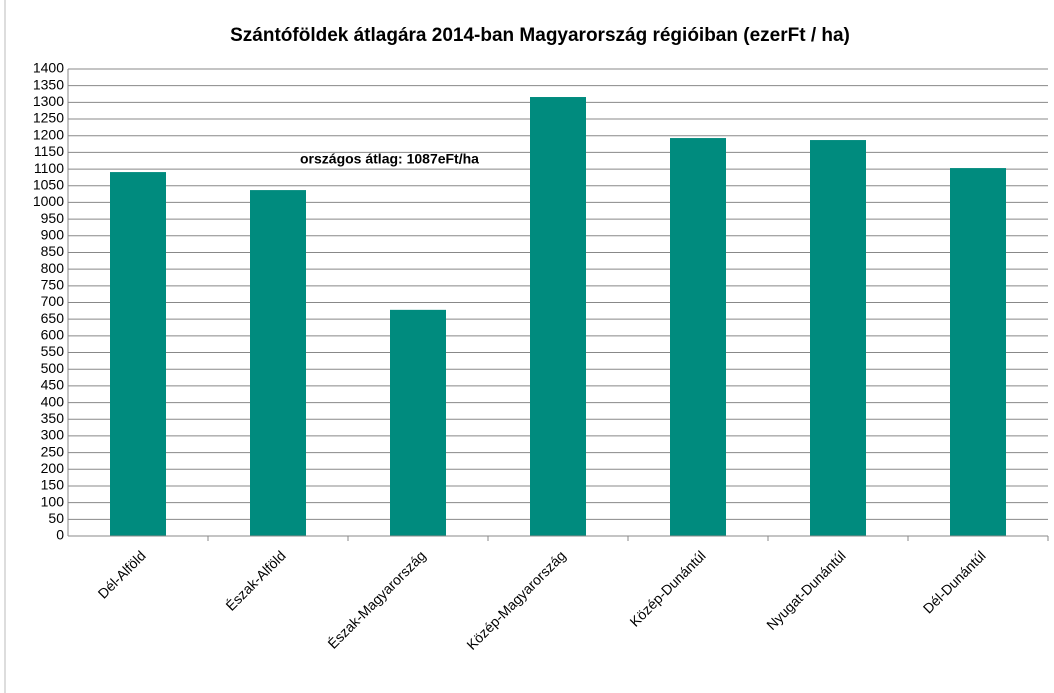  Describe the element at coordinates (122, 574) in the screenshot. I see `x-tick-label: Dél-Alföld` at that location.